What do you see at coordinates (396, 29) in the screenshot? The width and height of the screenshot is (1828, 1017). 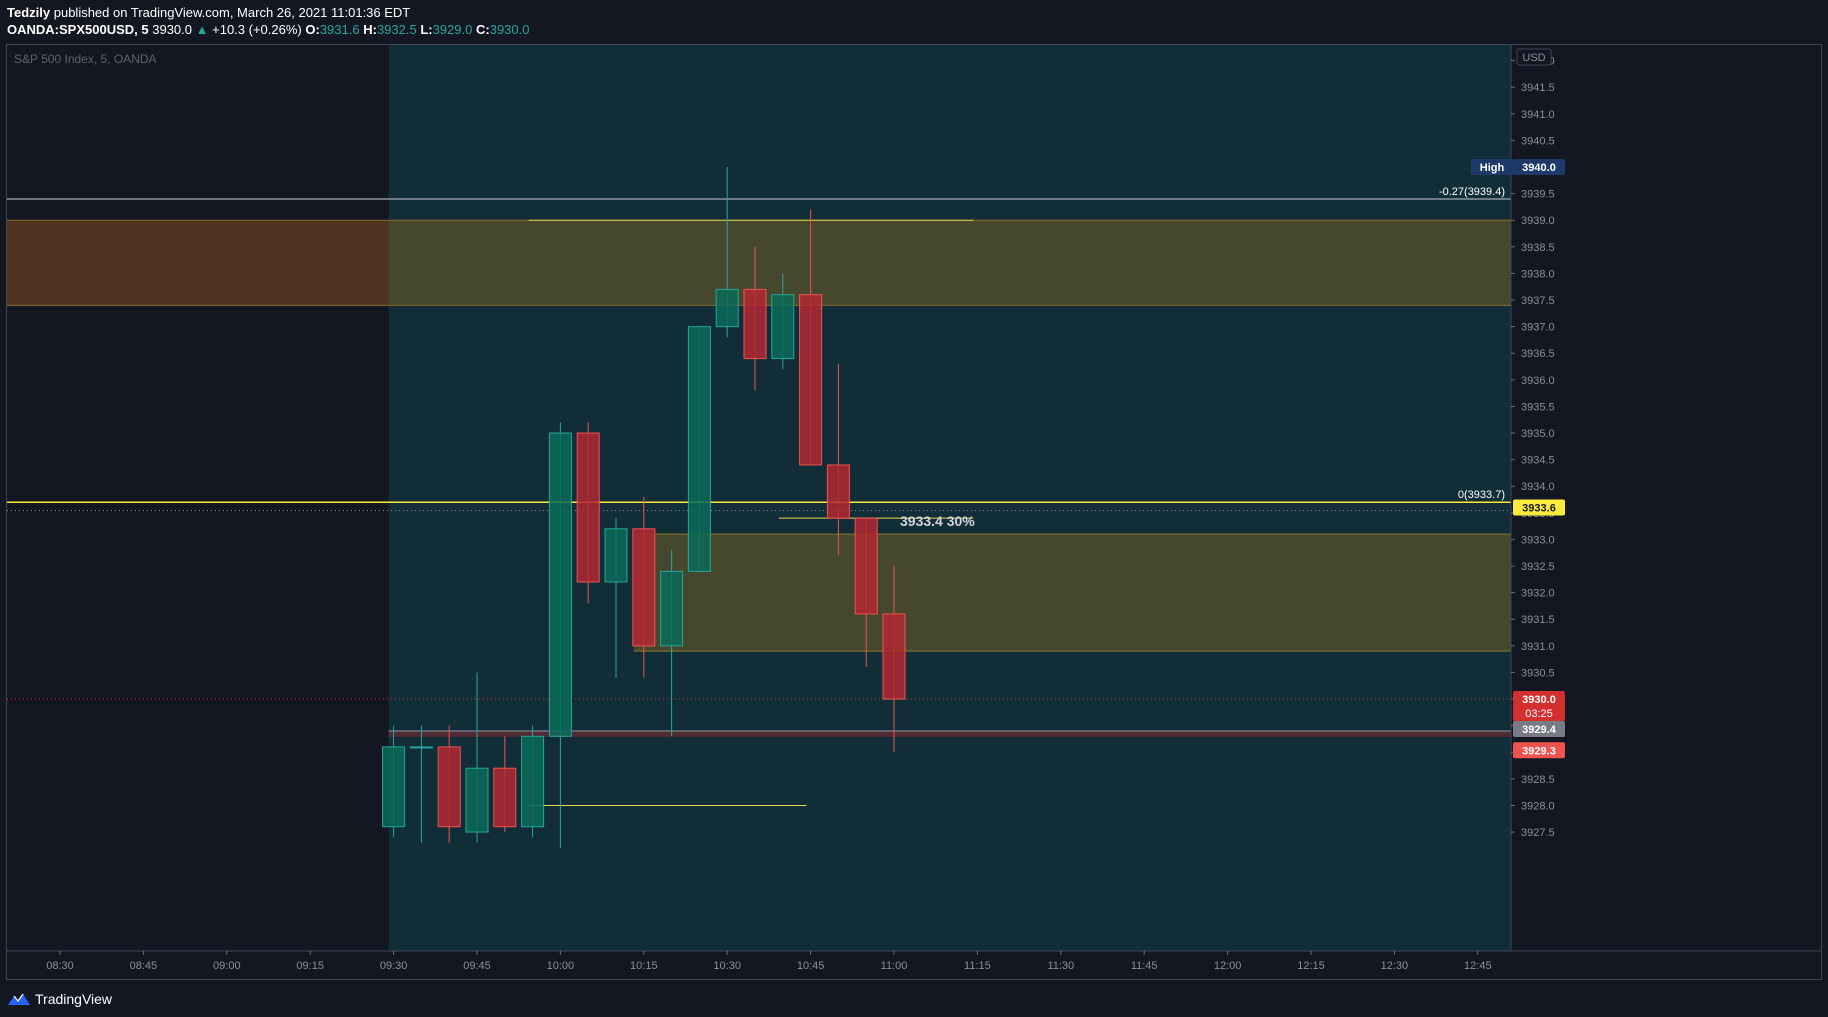 I see `high-value: 3932.5` at bounding box center [396, 29].